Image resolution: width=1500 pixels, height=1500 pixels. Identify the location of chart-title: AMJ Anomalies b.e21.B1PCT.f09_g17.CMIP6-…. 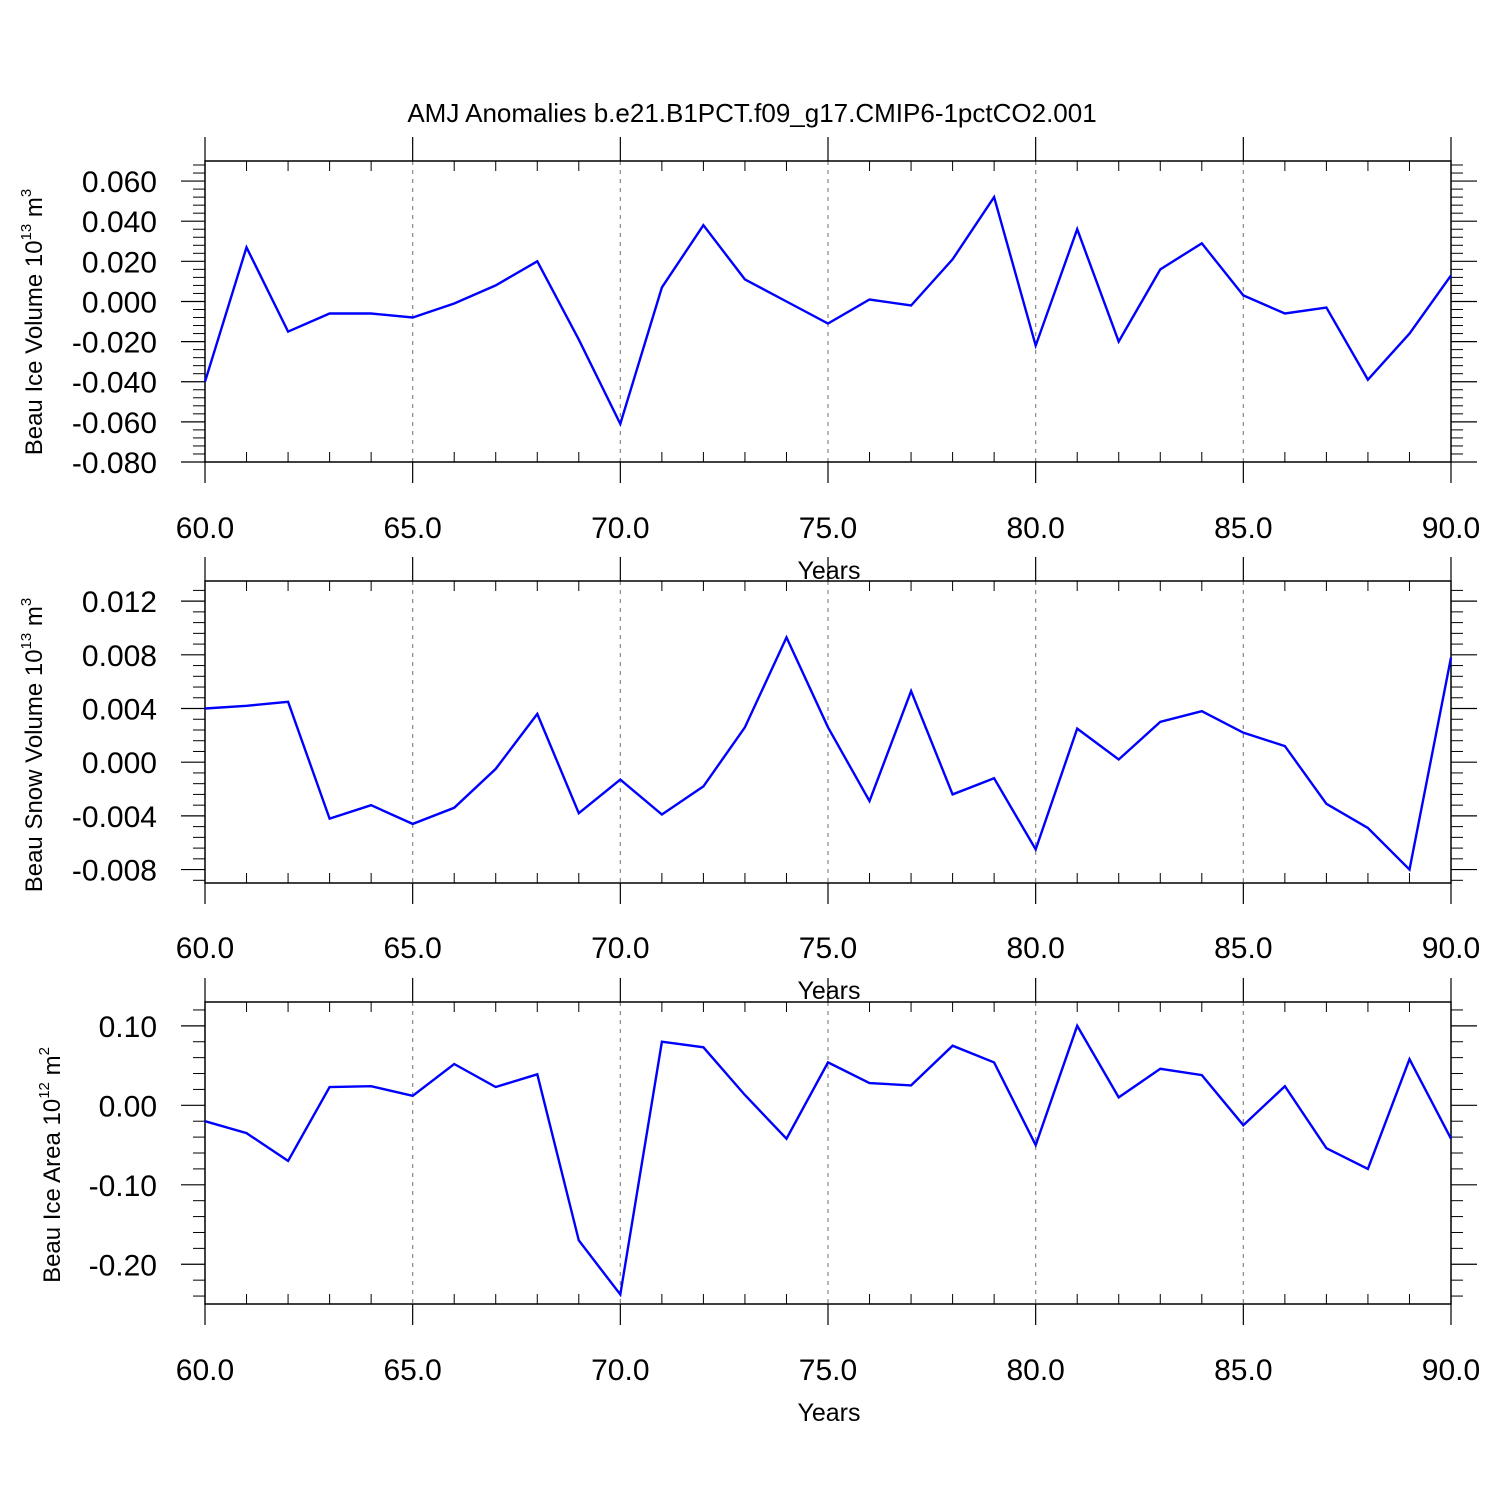
(751, 113).